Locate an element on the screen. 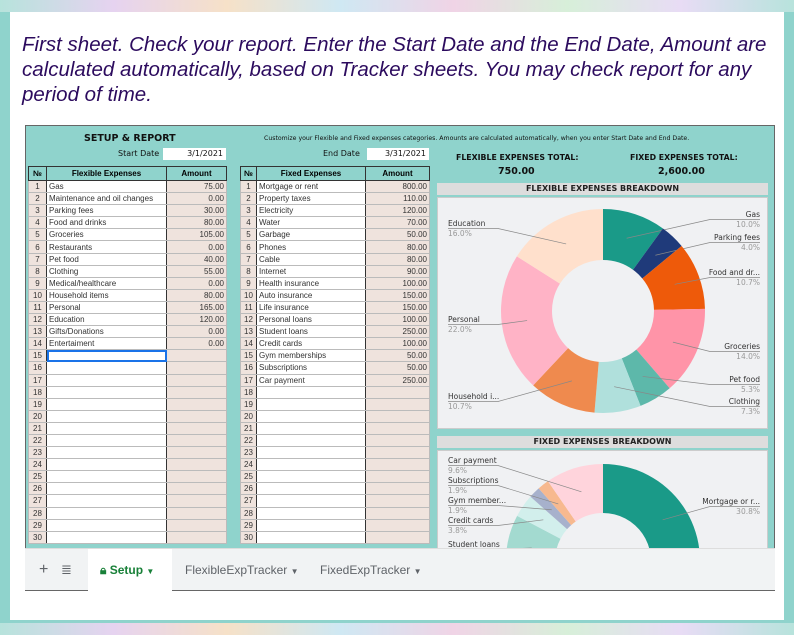  amount-cell: 90.00 is located at coordinates (397, 271).